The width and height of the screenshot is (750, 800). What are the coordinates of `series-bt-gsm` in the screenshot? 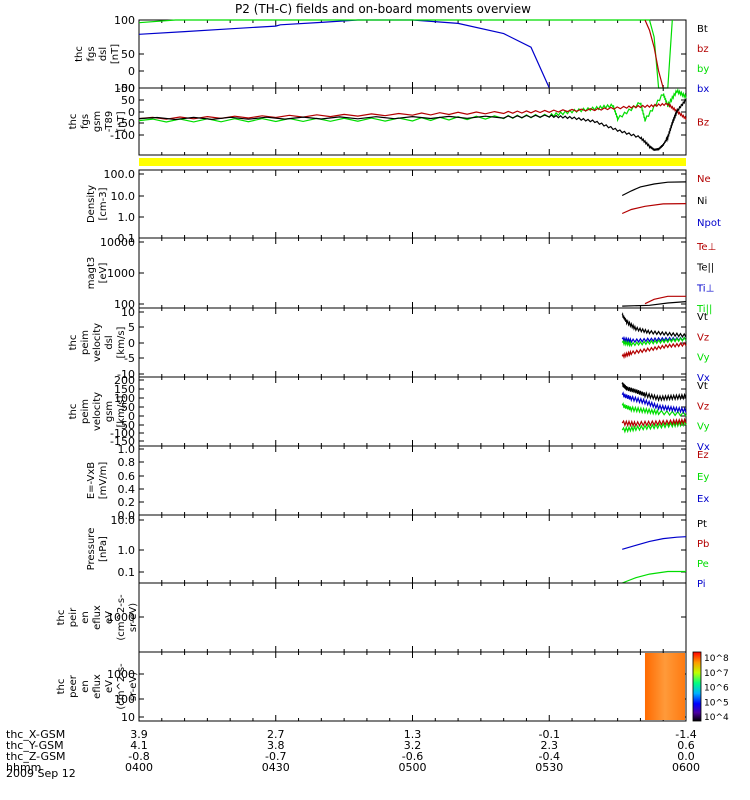 It's located at (412, 124).